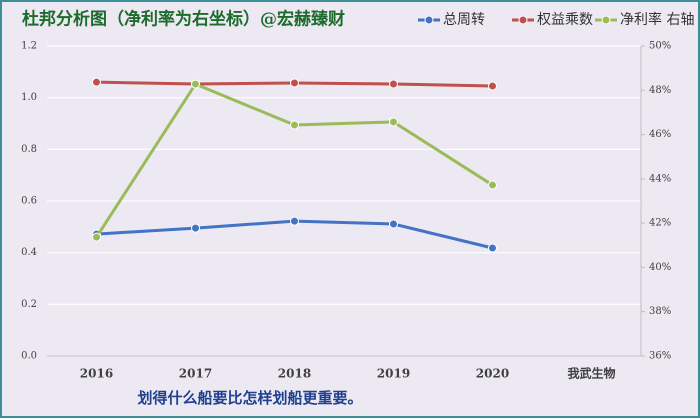 Image resolution: width=700 pixels, height=418 pixels. I want to click on x-tick-label: 2018, so click(294, 374).